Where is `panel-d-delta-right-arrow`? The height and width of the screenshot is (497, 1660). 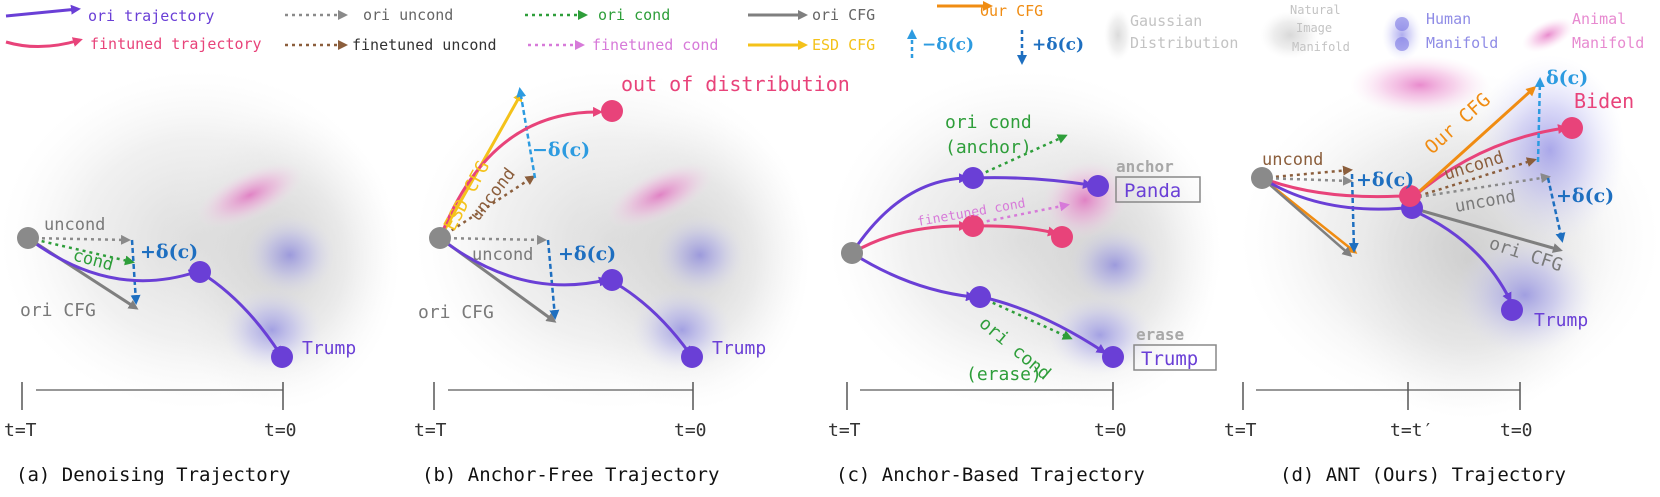 panel-d-delta-right-arrow is located at coordinates (1556, 210).